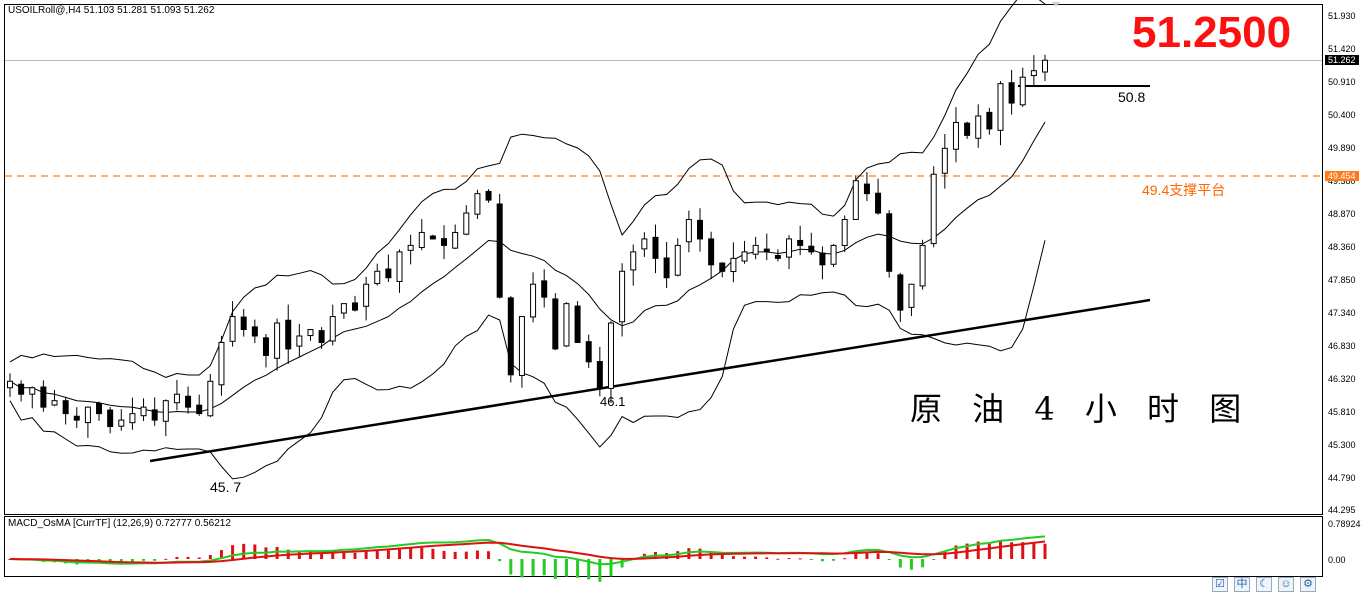 Image resolution: width=1366 pixels, height=592 pixels. Describe the element at coordinates (1132, 97) in the screenshot. I see `resistance-label: 50.8` at that location.